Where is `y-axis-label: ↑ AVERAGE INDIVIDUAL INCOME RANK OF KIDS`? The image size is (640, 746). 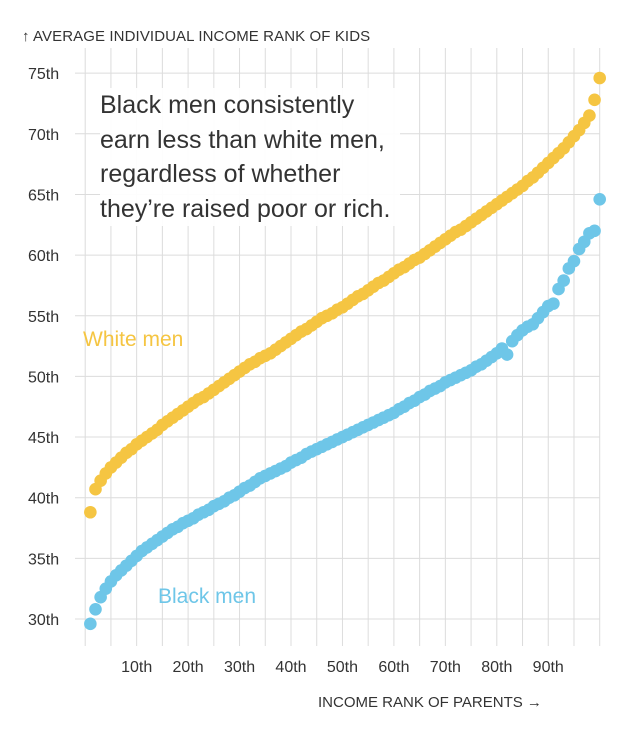
y-axis-label: ↑ AVERAGE INDIVIDUAL INCOME RANK OF KIDS is located at coordinates (196, 36).